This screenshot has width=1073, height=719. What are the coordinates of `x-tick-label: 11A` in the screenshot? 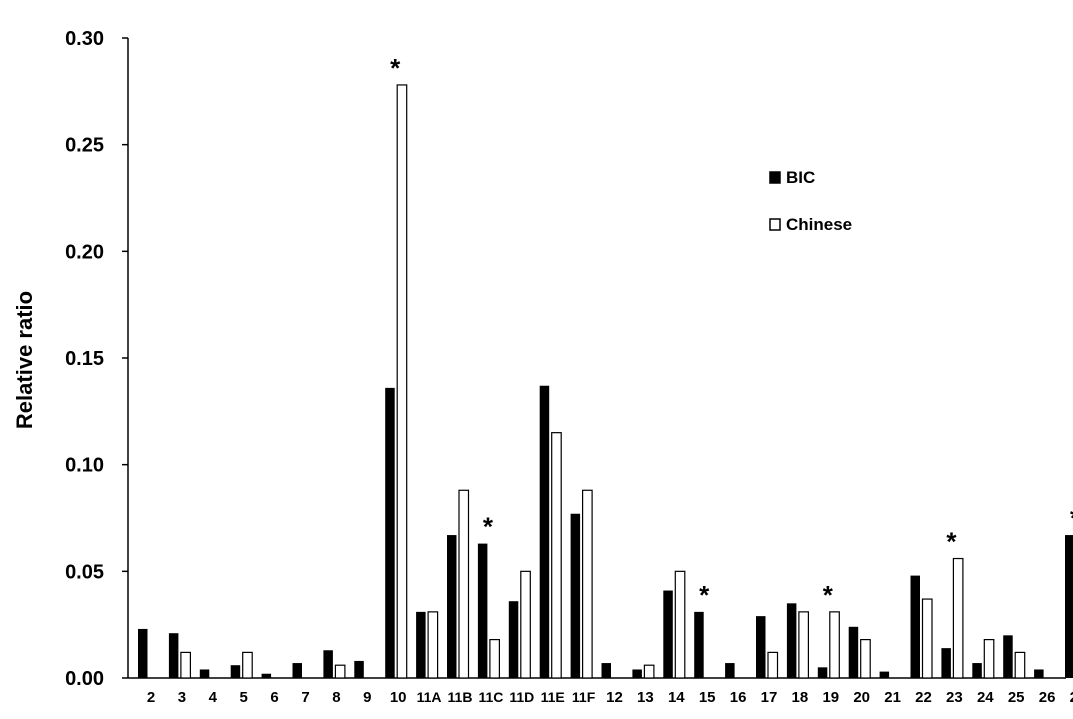 It's located at (429, 697).